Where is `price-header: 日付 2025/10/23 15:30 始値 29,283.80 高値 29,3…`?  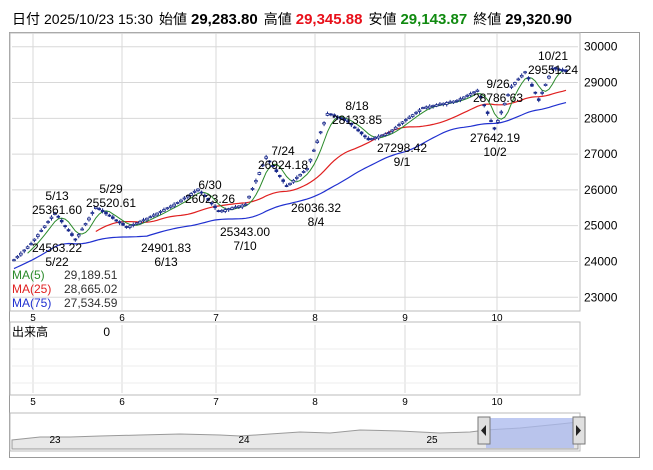
price-header: 日付 2025/10/23 15:30 始値 29,283.80 高値 29,3… is located at coordinates (295, 20).